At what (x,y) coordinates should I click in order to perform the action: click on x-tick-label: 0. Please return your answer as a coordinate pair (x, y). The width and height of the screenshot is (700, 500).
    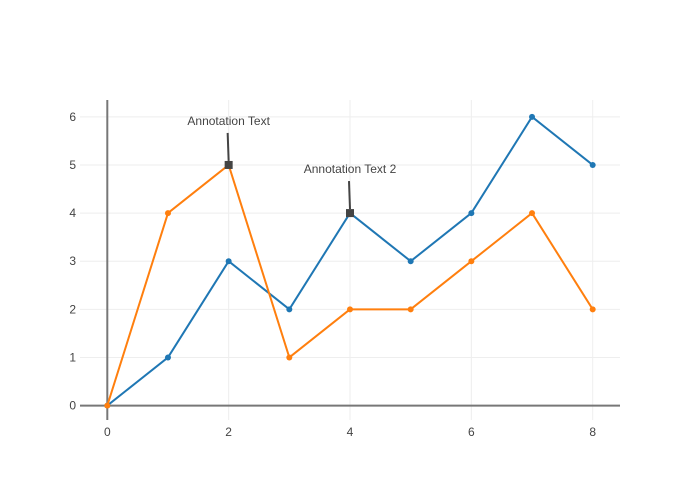
    Looking at the image, I should click on (107, 432).